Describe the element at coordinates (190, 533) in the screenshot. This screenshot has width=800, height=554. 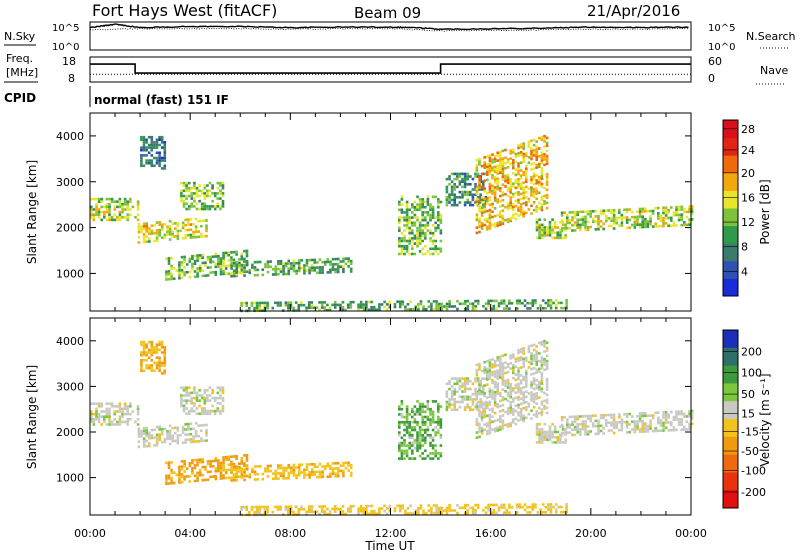
I see `time-tick-label: 04:00` at that location.